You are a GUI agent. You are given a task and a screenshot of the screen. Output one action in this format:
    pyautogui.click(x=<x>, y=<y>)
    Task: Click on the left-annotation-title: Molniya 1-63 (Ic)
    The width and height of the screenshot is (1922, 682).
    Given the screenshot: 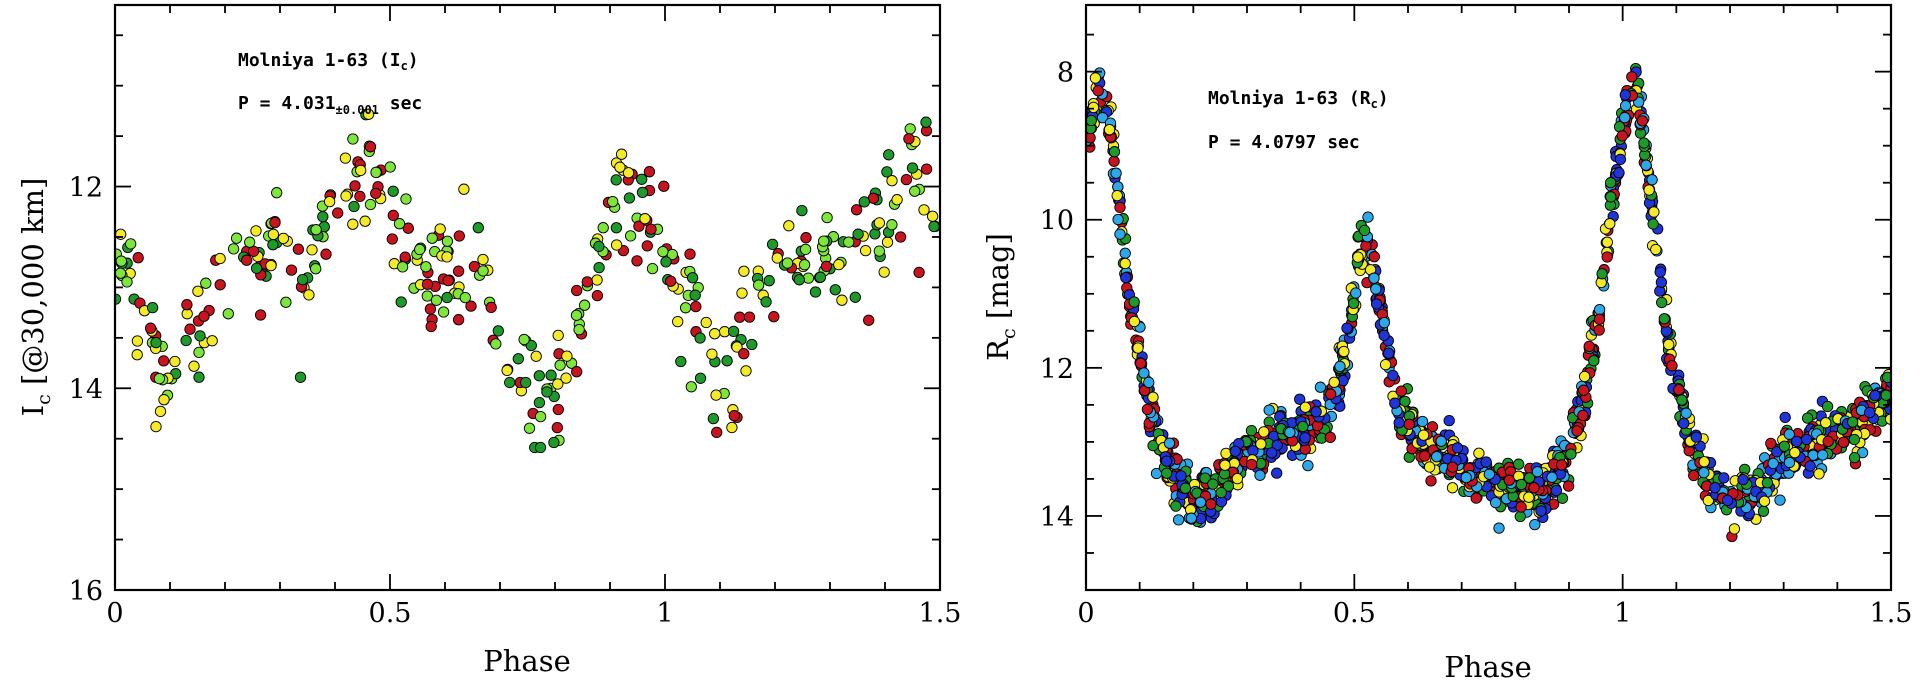 What is the action you would take?
    pyautogui.click(x=328, y=61)
    